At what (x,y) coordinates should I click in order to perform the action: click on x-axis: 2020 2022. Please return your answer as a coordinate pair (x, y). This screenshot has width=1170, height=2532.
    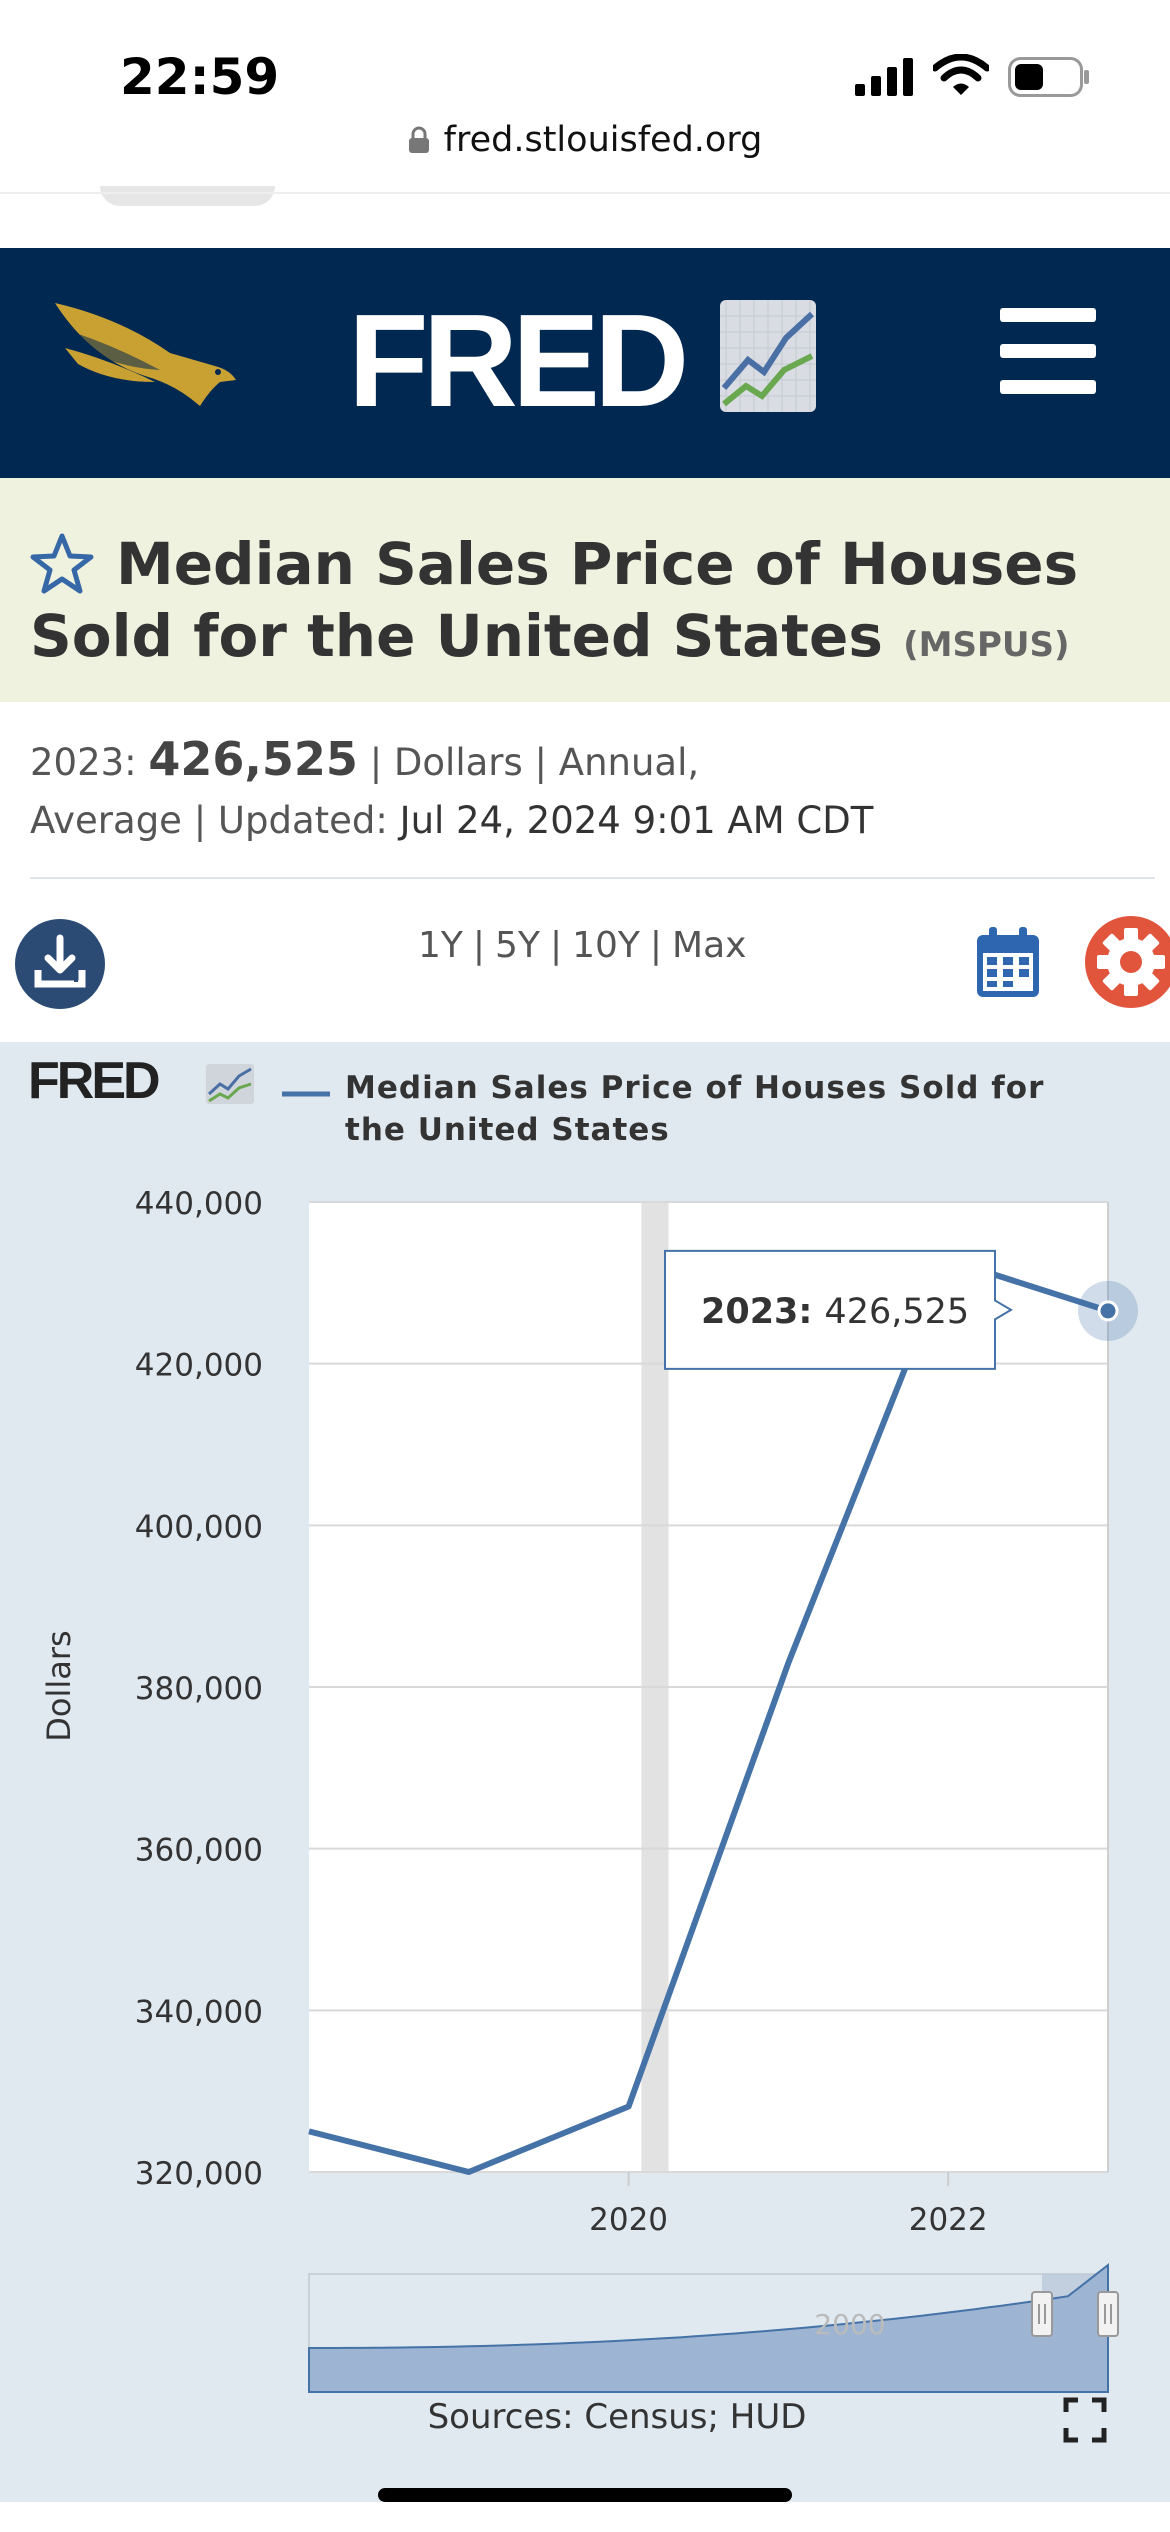
    Looking at the image, I should click on (788, 2205).